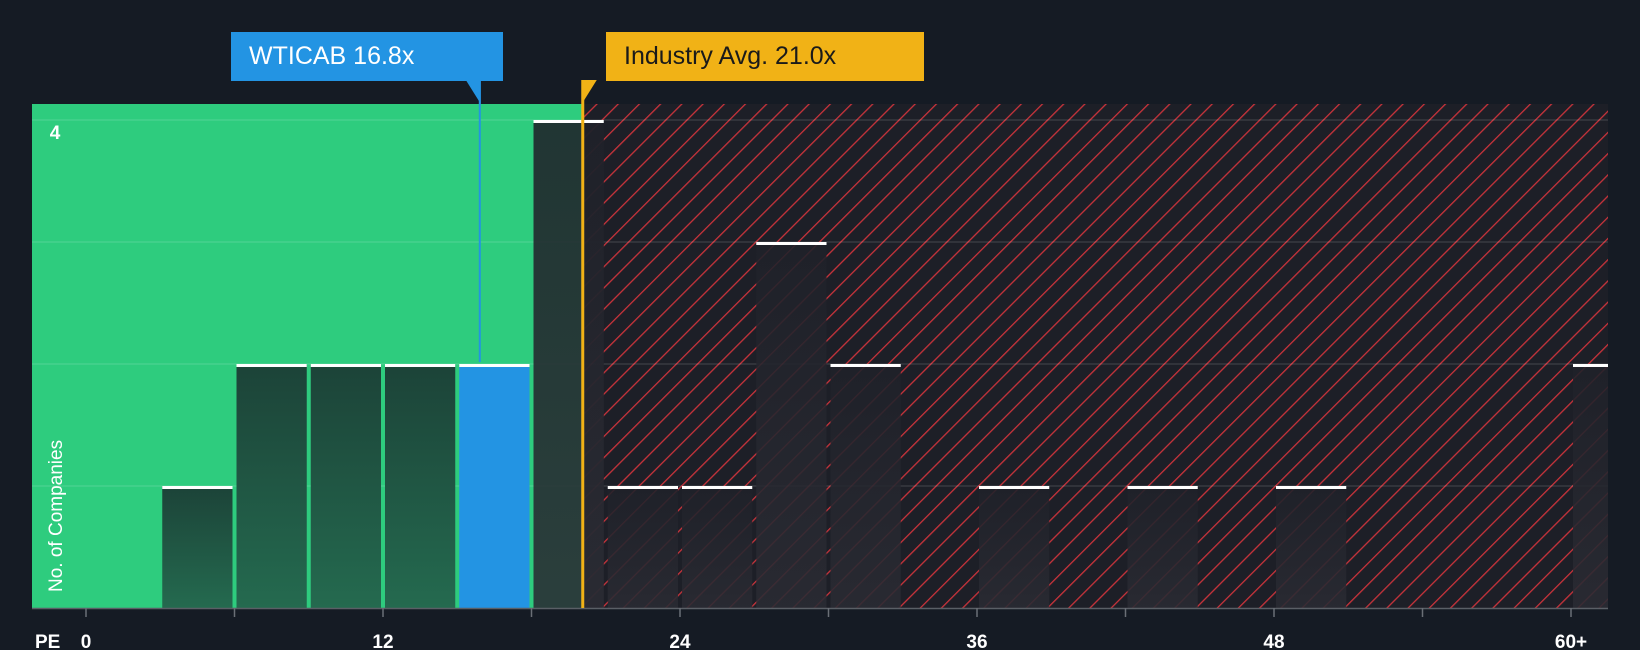 This screenshot has height=650, width=1640. What do you see at coordinates (592, 364) in the screenshot?
I see `histogram-bar-overlap` at bounding box center [592, 364].